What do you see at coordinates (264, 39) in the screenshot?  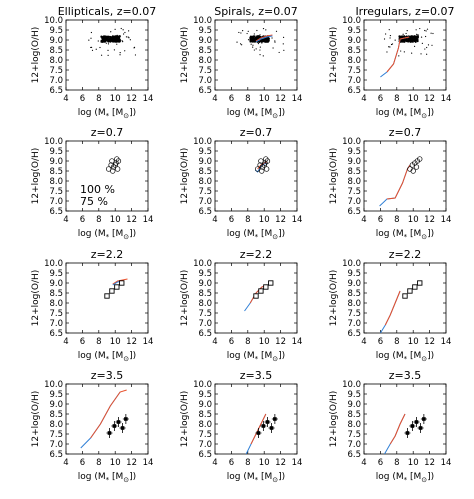 I see `model-curve-blue` at bounding box center [264, 39].